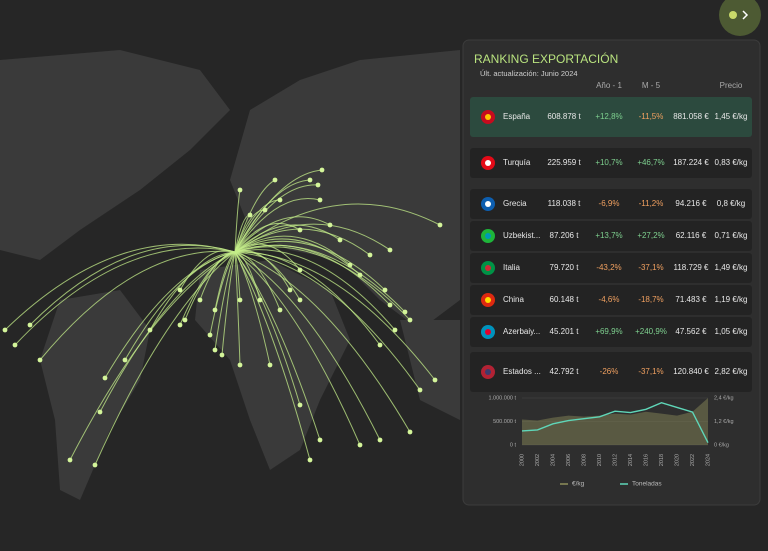 The height and width of the screenshot is (551, 768). What do you see at coordinates (651, 203) in the screenshot?
I see `change-month: -11,2%` at bounding box center [651, 203].